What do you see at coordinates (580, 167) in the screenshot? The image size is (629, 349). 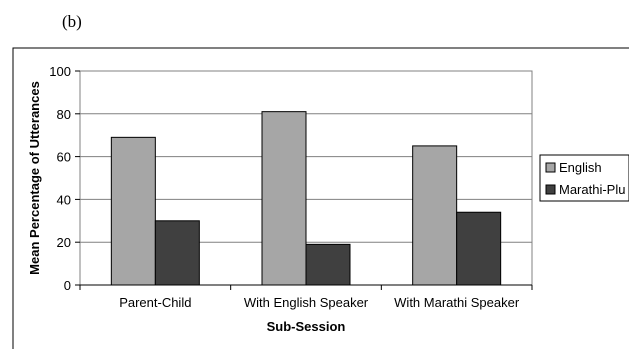 I see `legend-label: English` at bounding box center [580, 167].